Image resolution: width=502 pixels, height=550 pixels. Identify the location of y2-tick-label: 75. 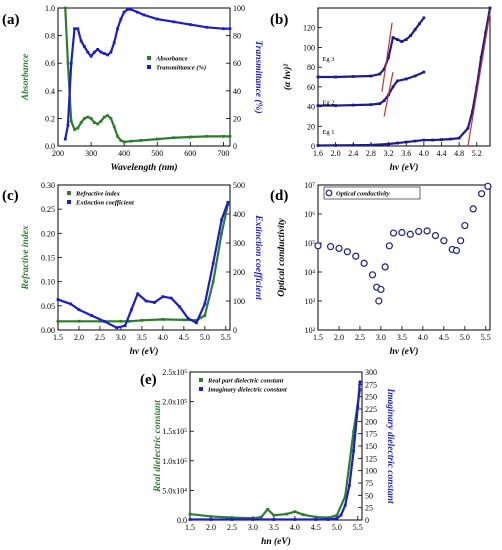
(369, 483).